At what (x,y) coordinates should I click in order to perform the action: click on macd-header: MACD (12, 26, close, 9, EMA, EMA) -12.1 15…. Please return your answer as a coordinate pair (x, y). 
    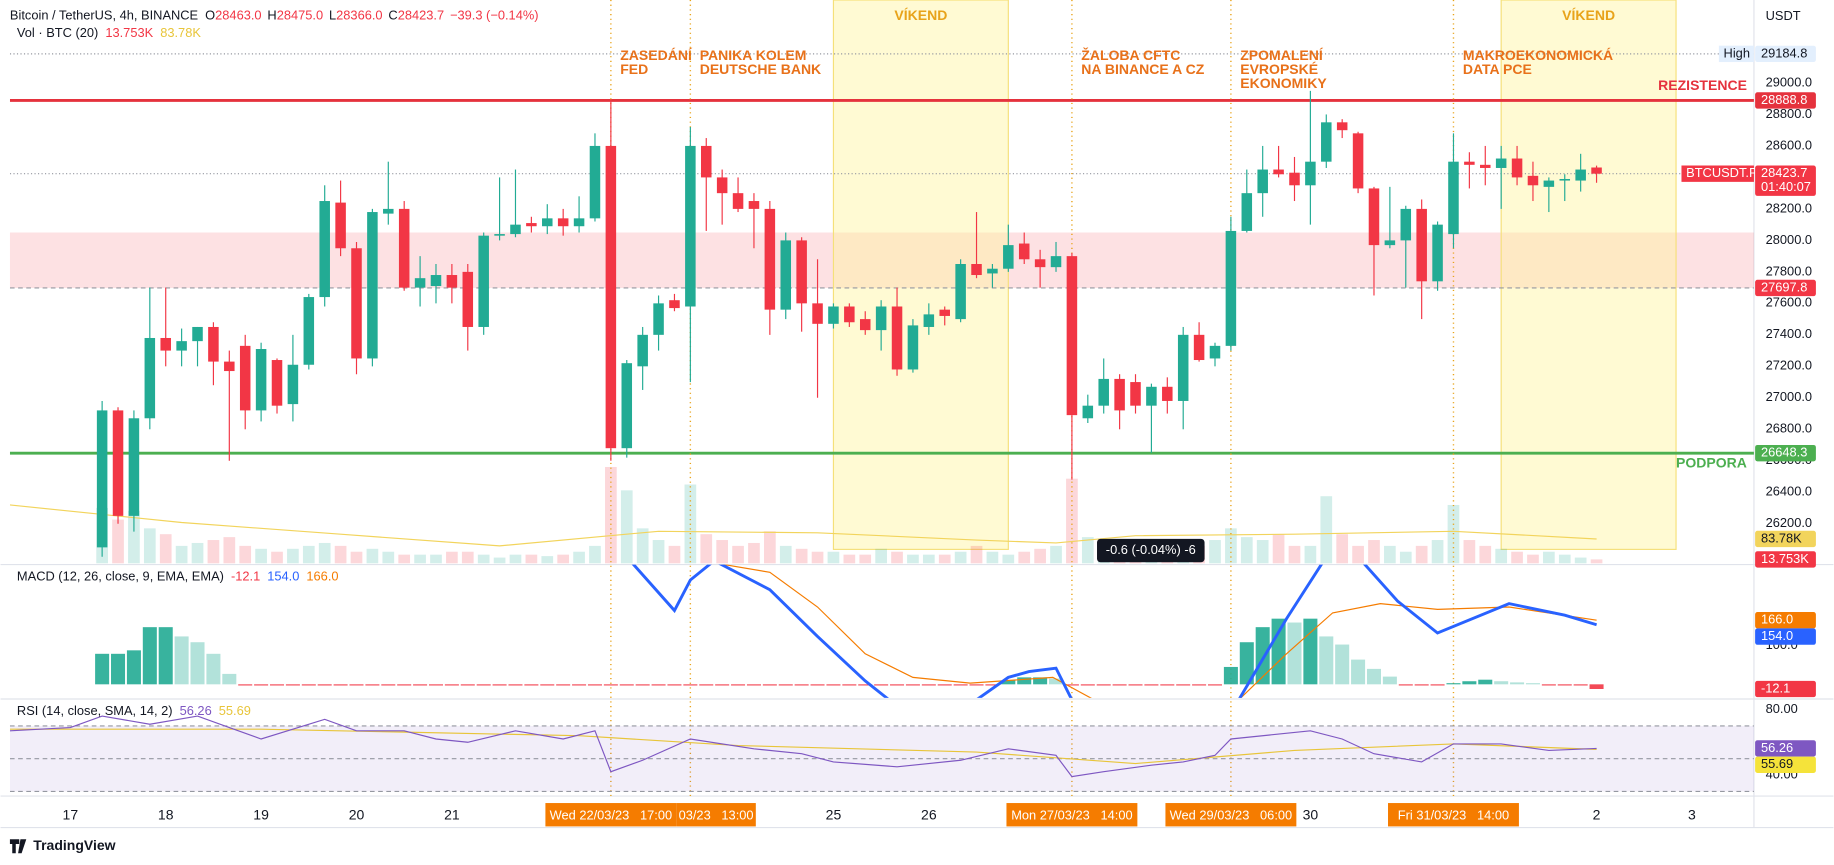
    Looking at the image, I should click on (178, 576).